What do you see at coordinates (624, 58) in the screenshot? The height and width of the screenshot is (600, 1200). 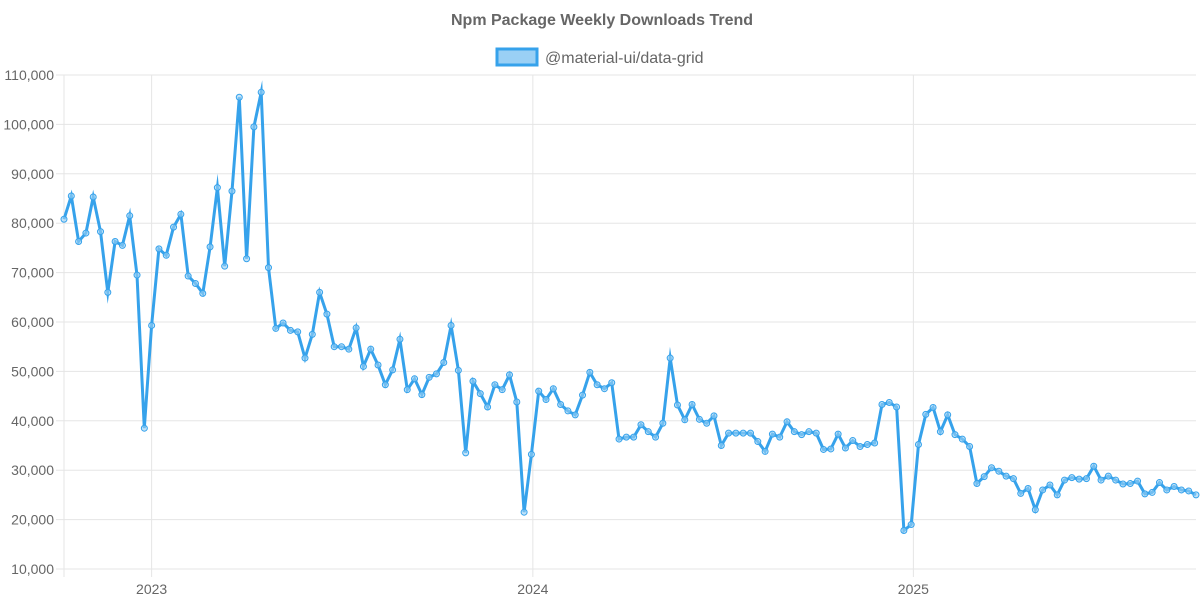 I see `legend-label: @material-ui/data-grid` at bounding box center [624, 58].